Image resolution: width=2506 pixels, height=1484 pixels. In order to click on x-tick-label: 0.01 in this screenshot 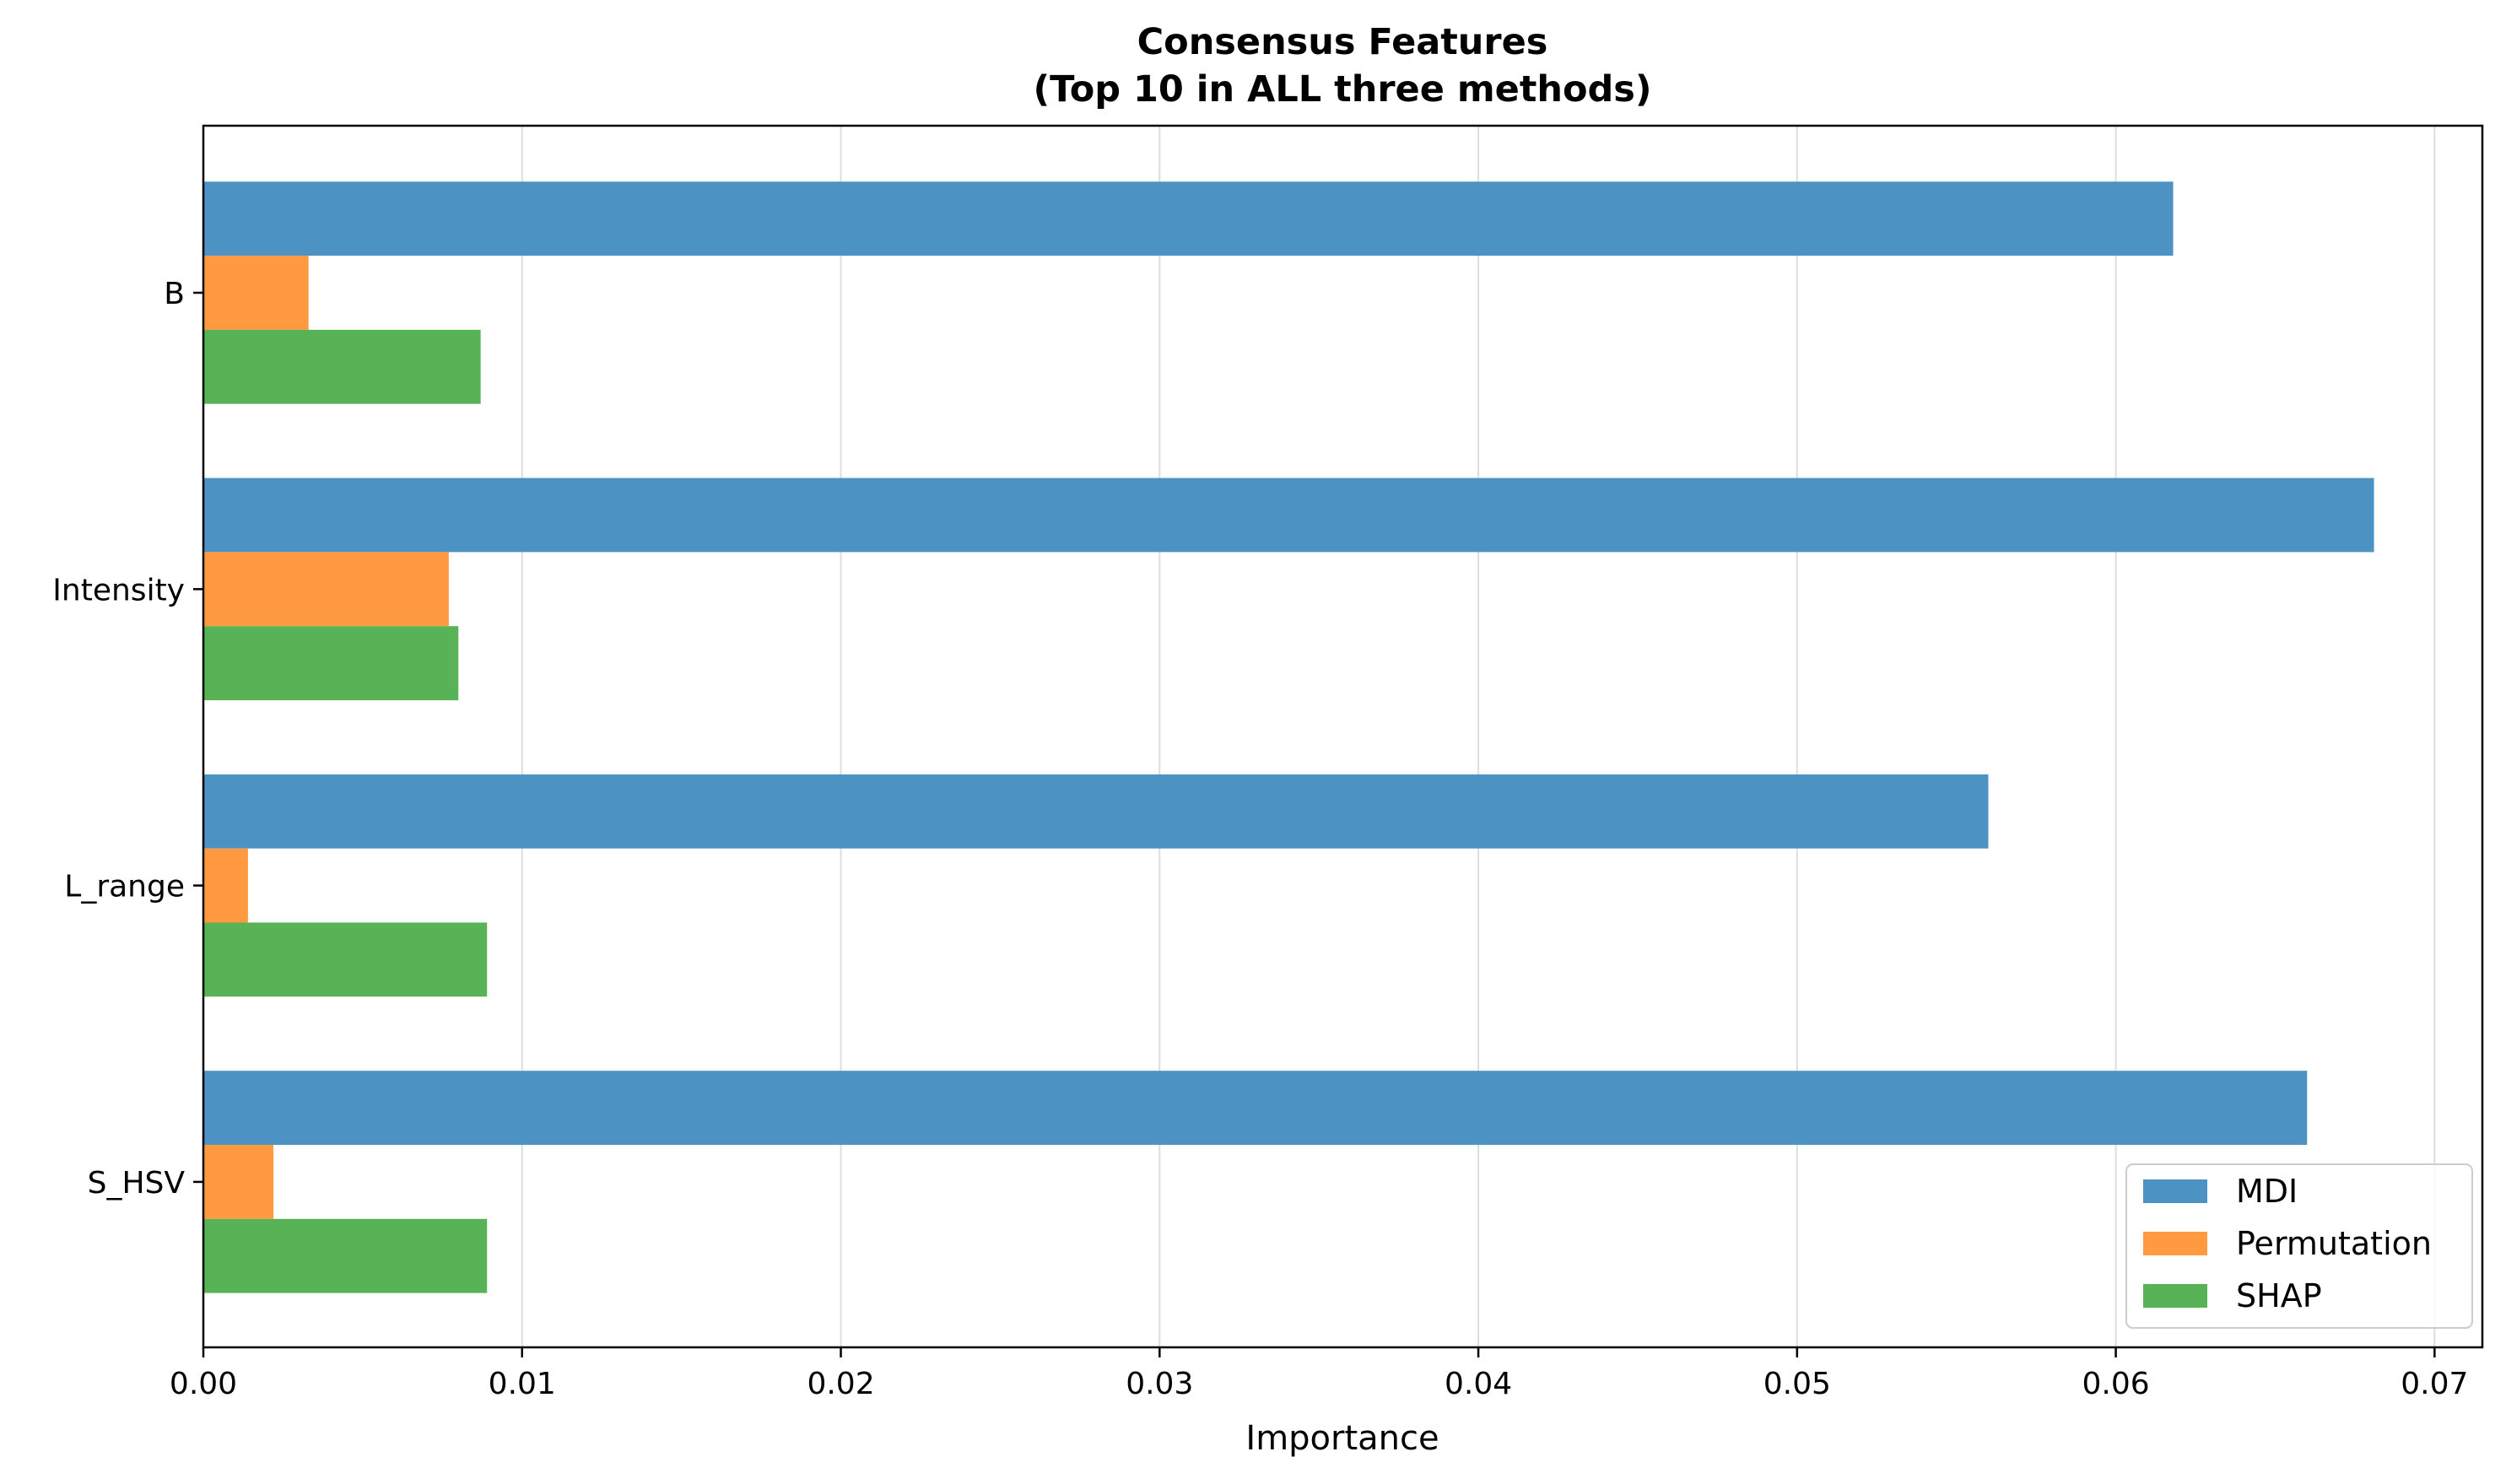, I will do `click(522, 1384)`.